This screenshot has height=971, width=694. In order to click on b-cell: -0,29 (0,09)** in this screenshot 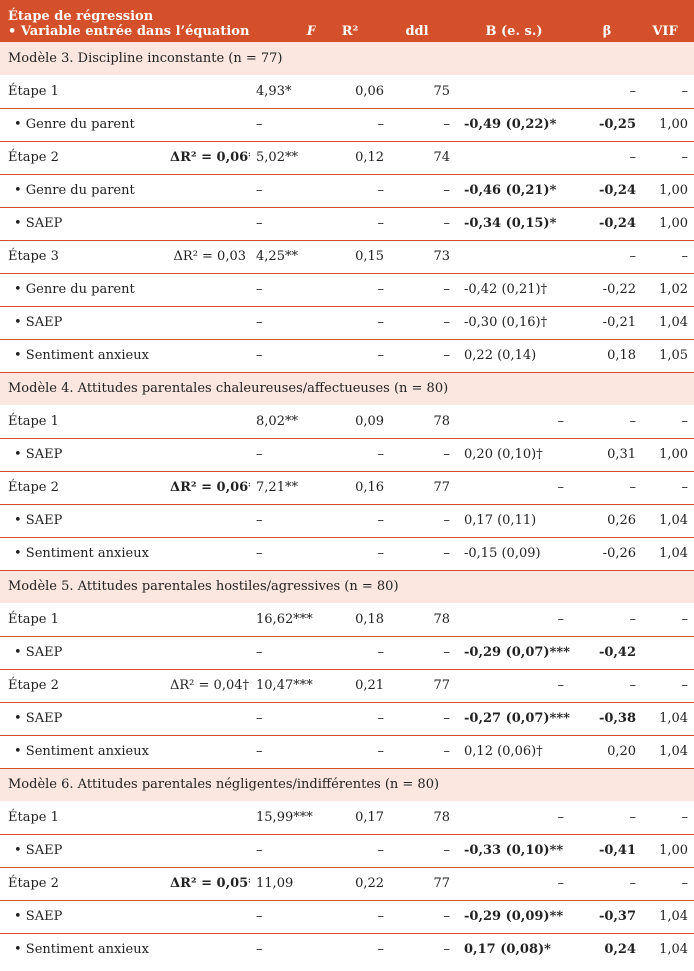, I will do `click(514, 917)`.